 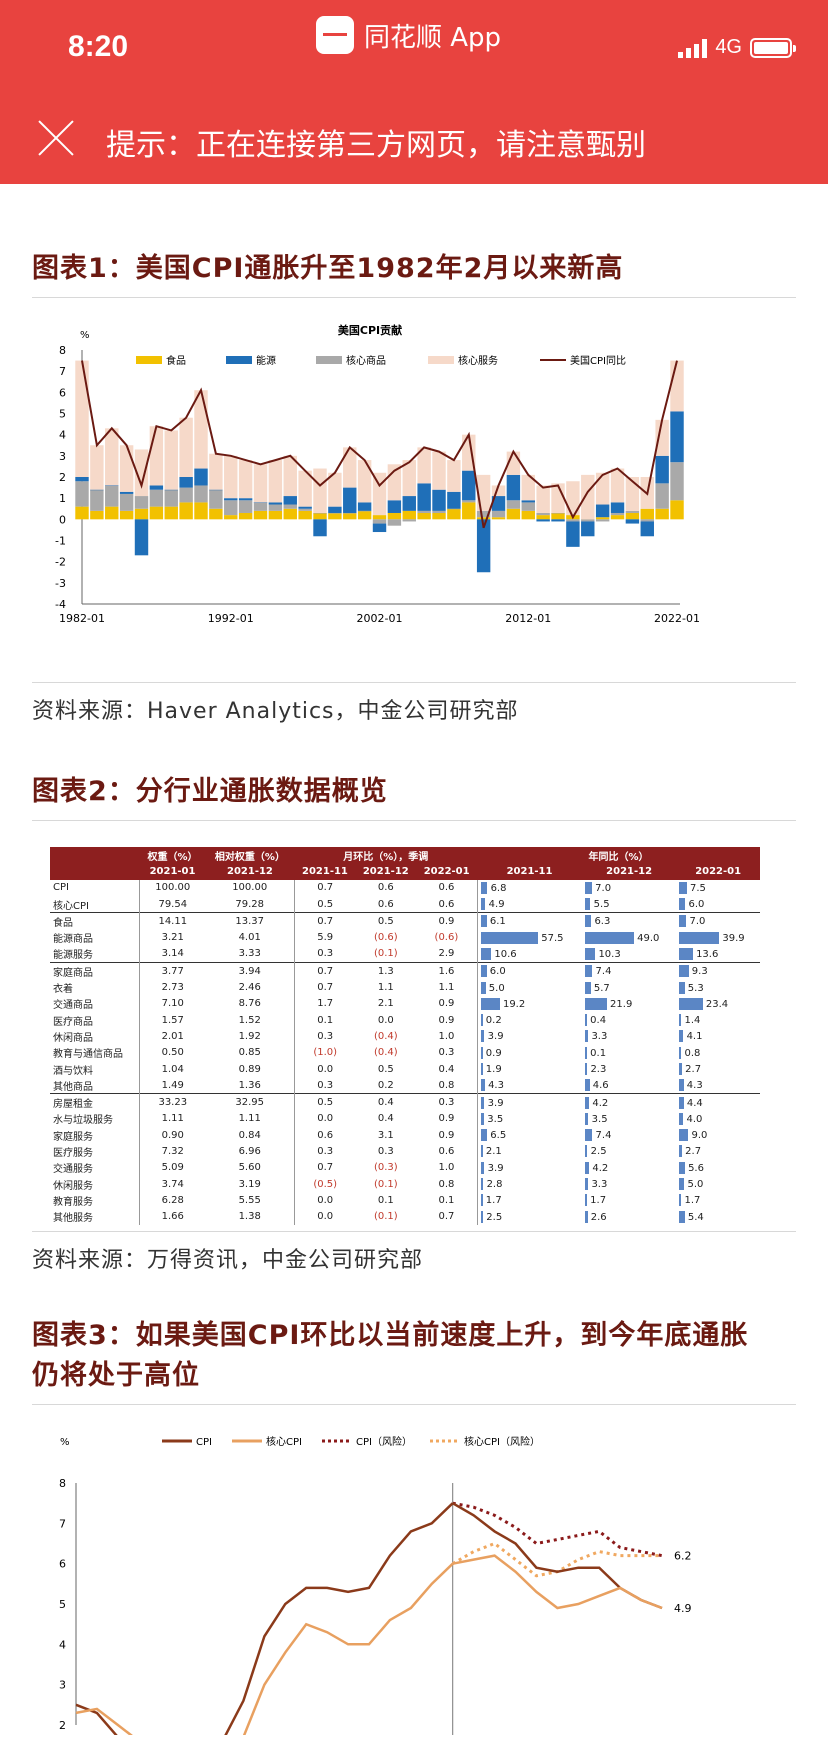 What do you see at coordinates (172, 1135) in the screenshot?
I see `table-cell: 0.90` at bounding box center [172, 1135].